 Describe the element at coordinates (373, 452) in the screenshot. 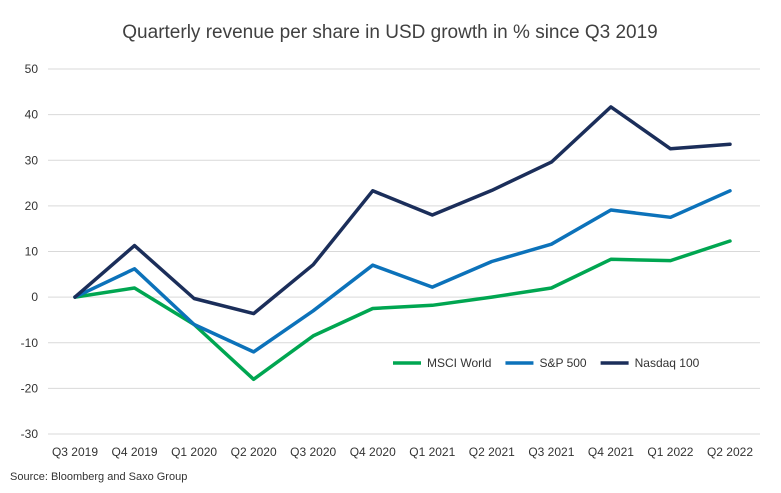

I see `x-tick-label: Q4 2020` at that location.